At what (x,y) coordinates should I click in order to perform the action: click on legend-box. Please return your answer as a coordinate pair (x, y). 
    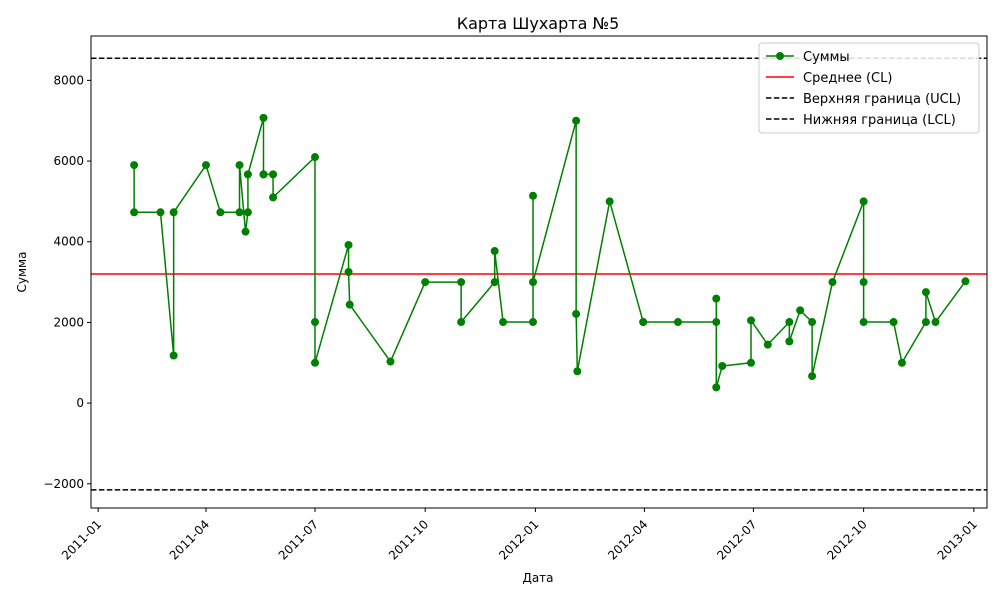
    Looking at the image, I should click on (869, 88).